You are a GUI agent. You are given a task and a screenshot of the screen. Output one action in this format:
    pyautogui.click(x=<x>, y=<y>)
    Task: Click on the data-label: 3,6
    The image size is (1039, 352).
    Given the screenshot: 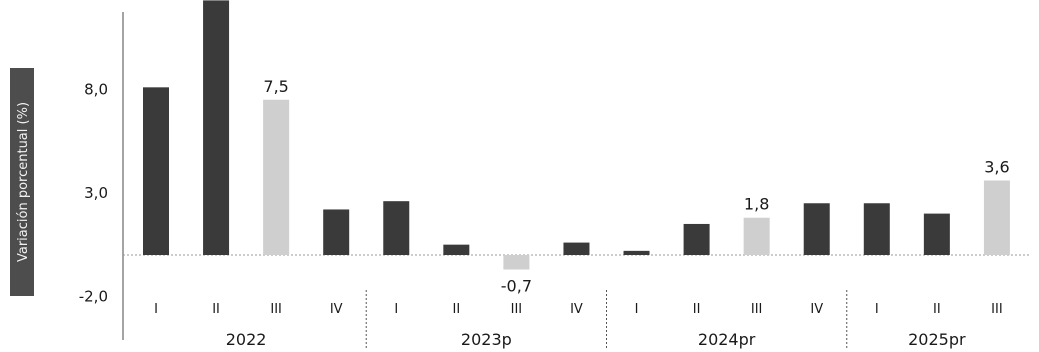 What is the action you would take?
    pyautogui.click(x=996, y=166)
    